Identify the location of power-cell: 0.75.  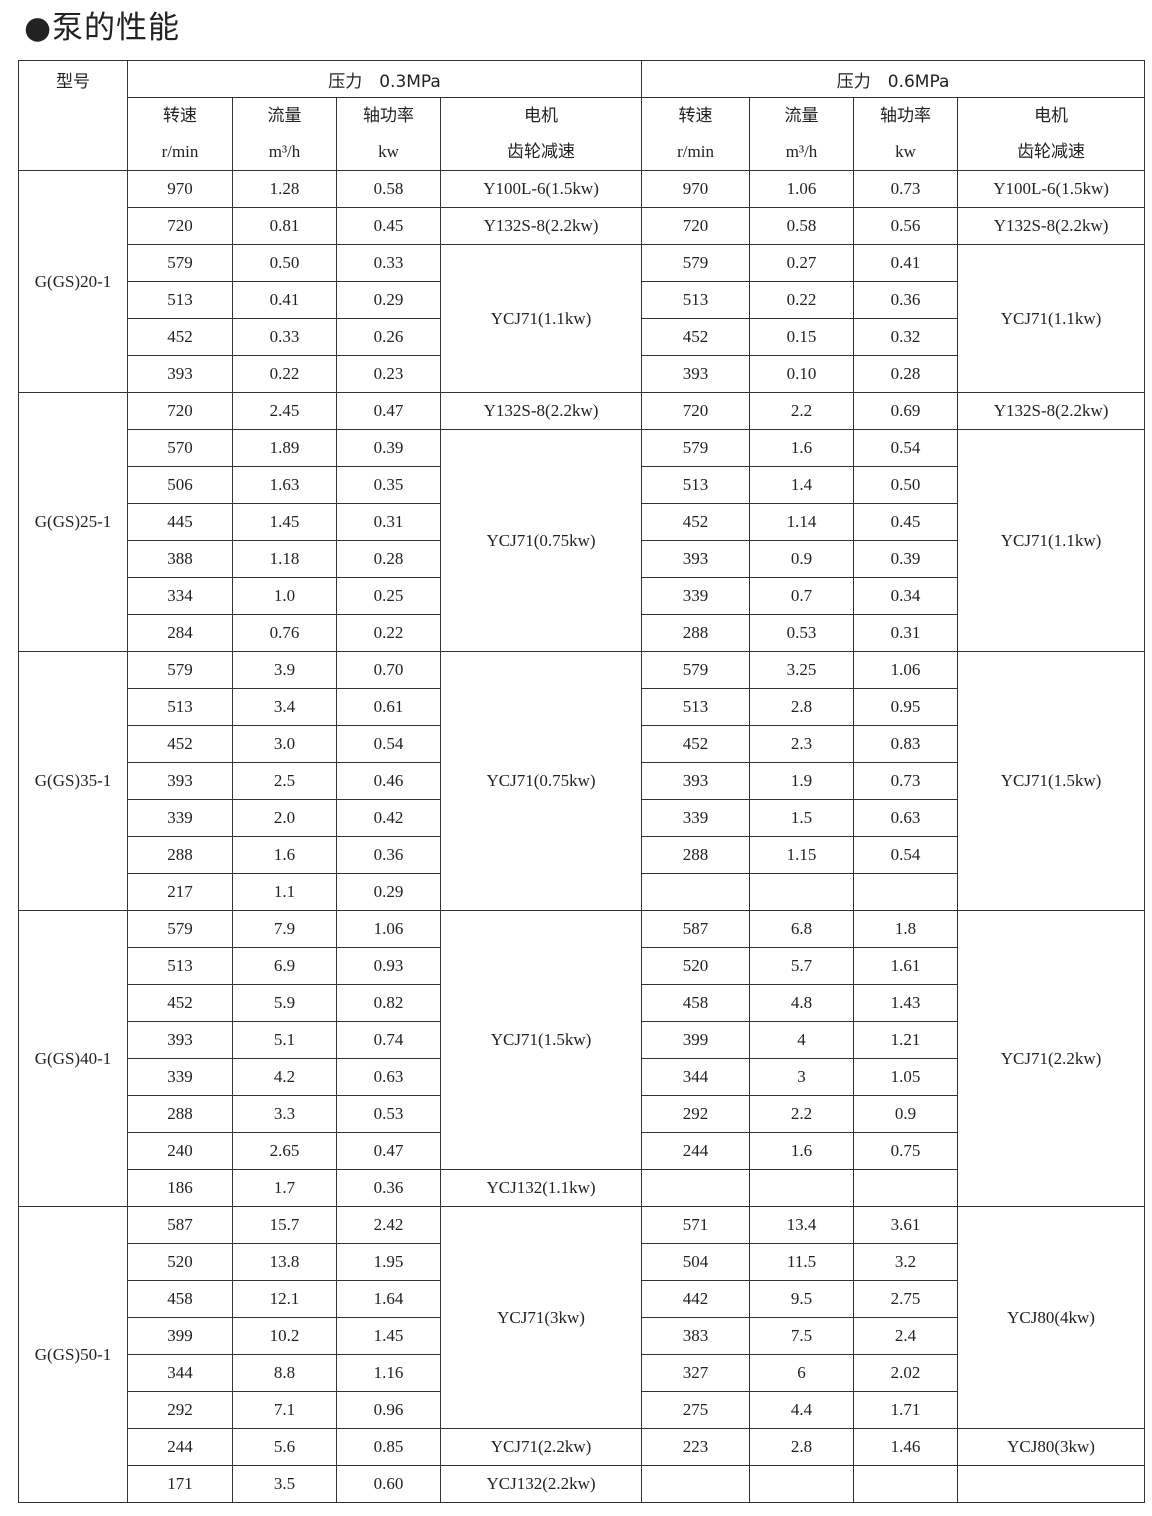
(906, 1151).